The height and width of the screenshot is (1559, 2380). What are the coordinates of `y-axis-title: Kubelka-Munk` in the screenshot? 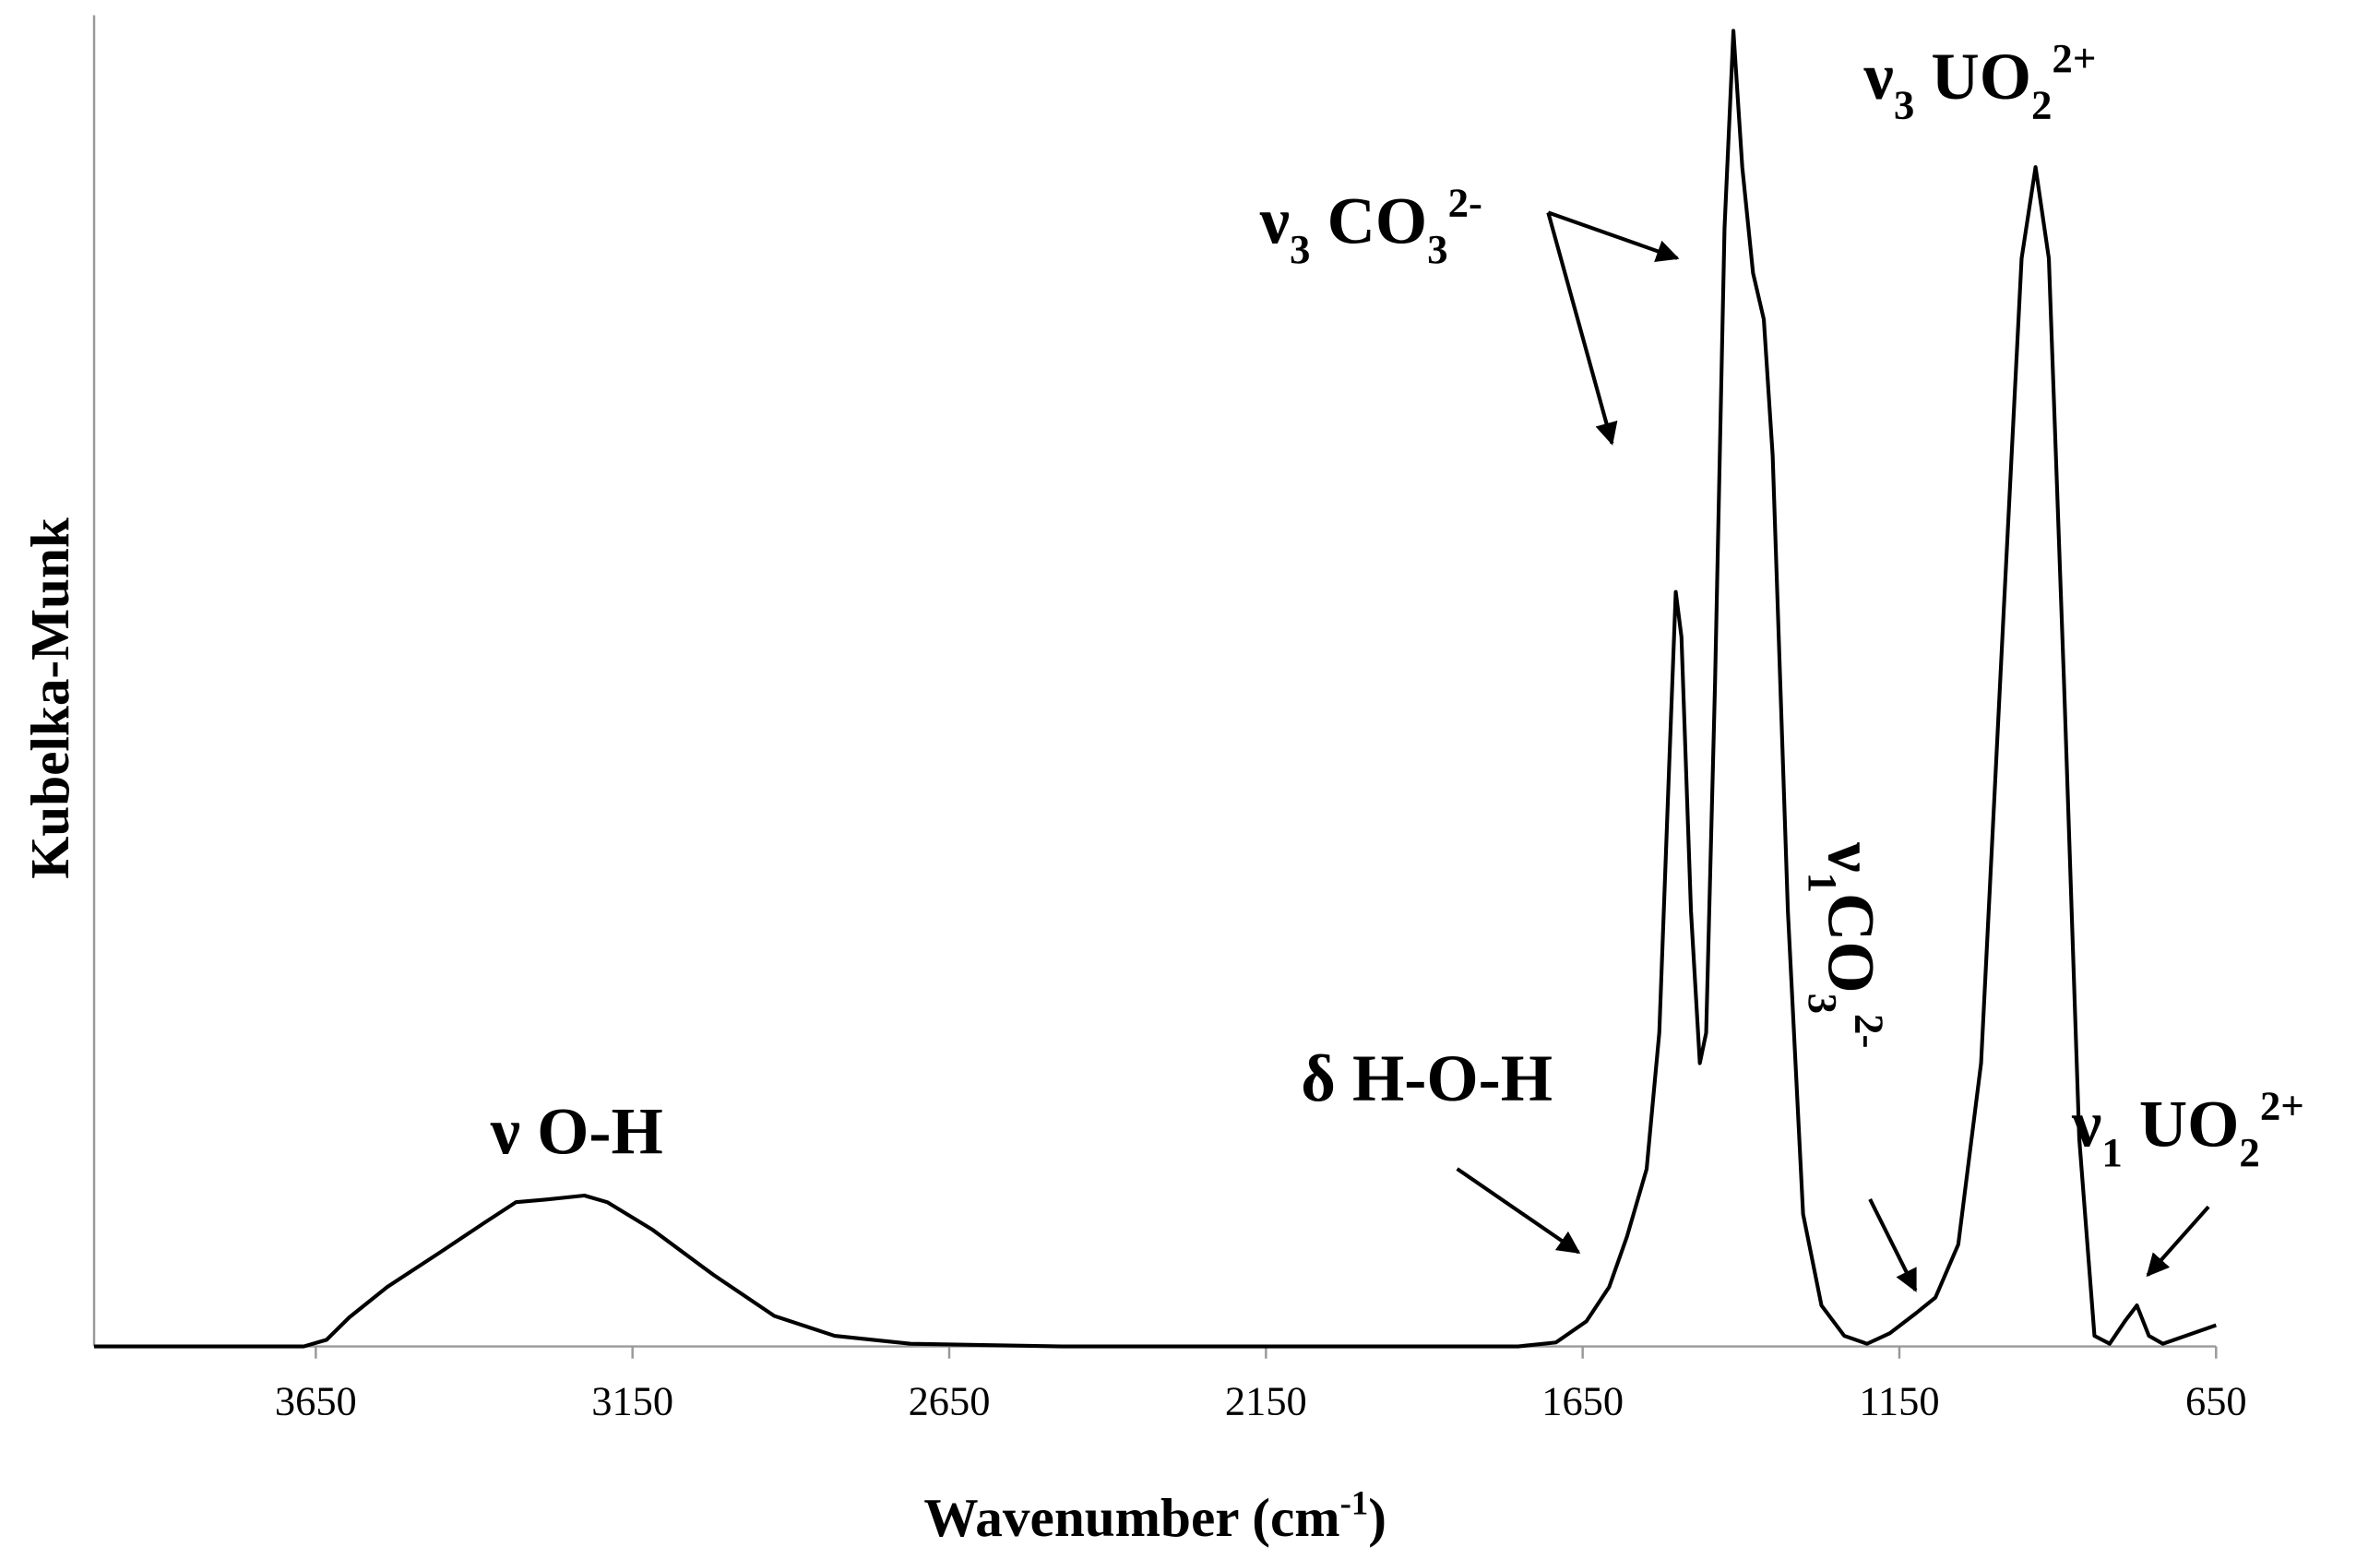 It's located at (49, 698).